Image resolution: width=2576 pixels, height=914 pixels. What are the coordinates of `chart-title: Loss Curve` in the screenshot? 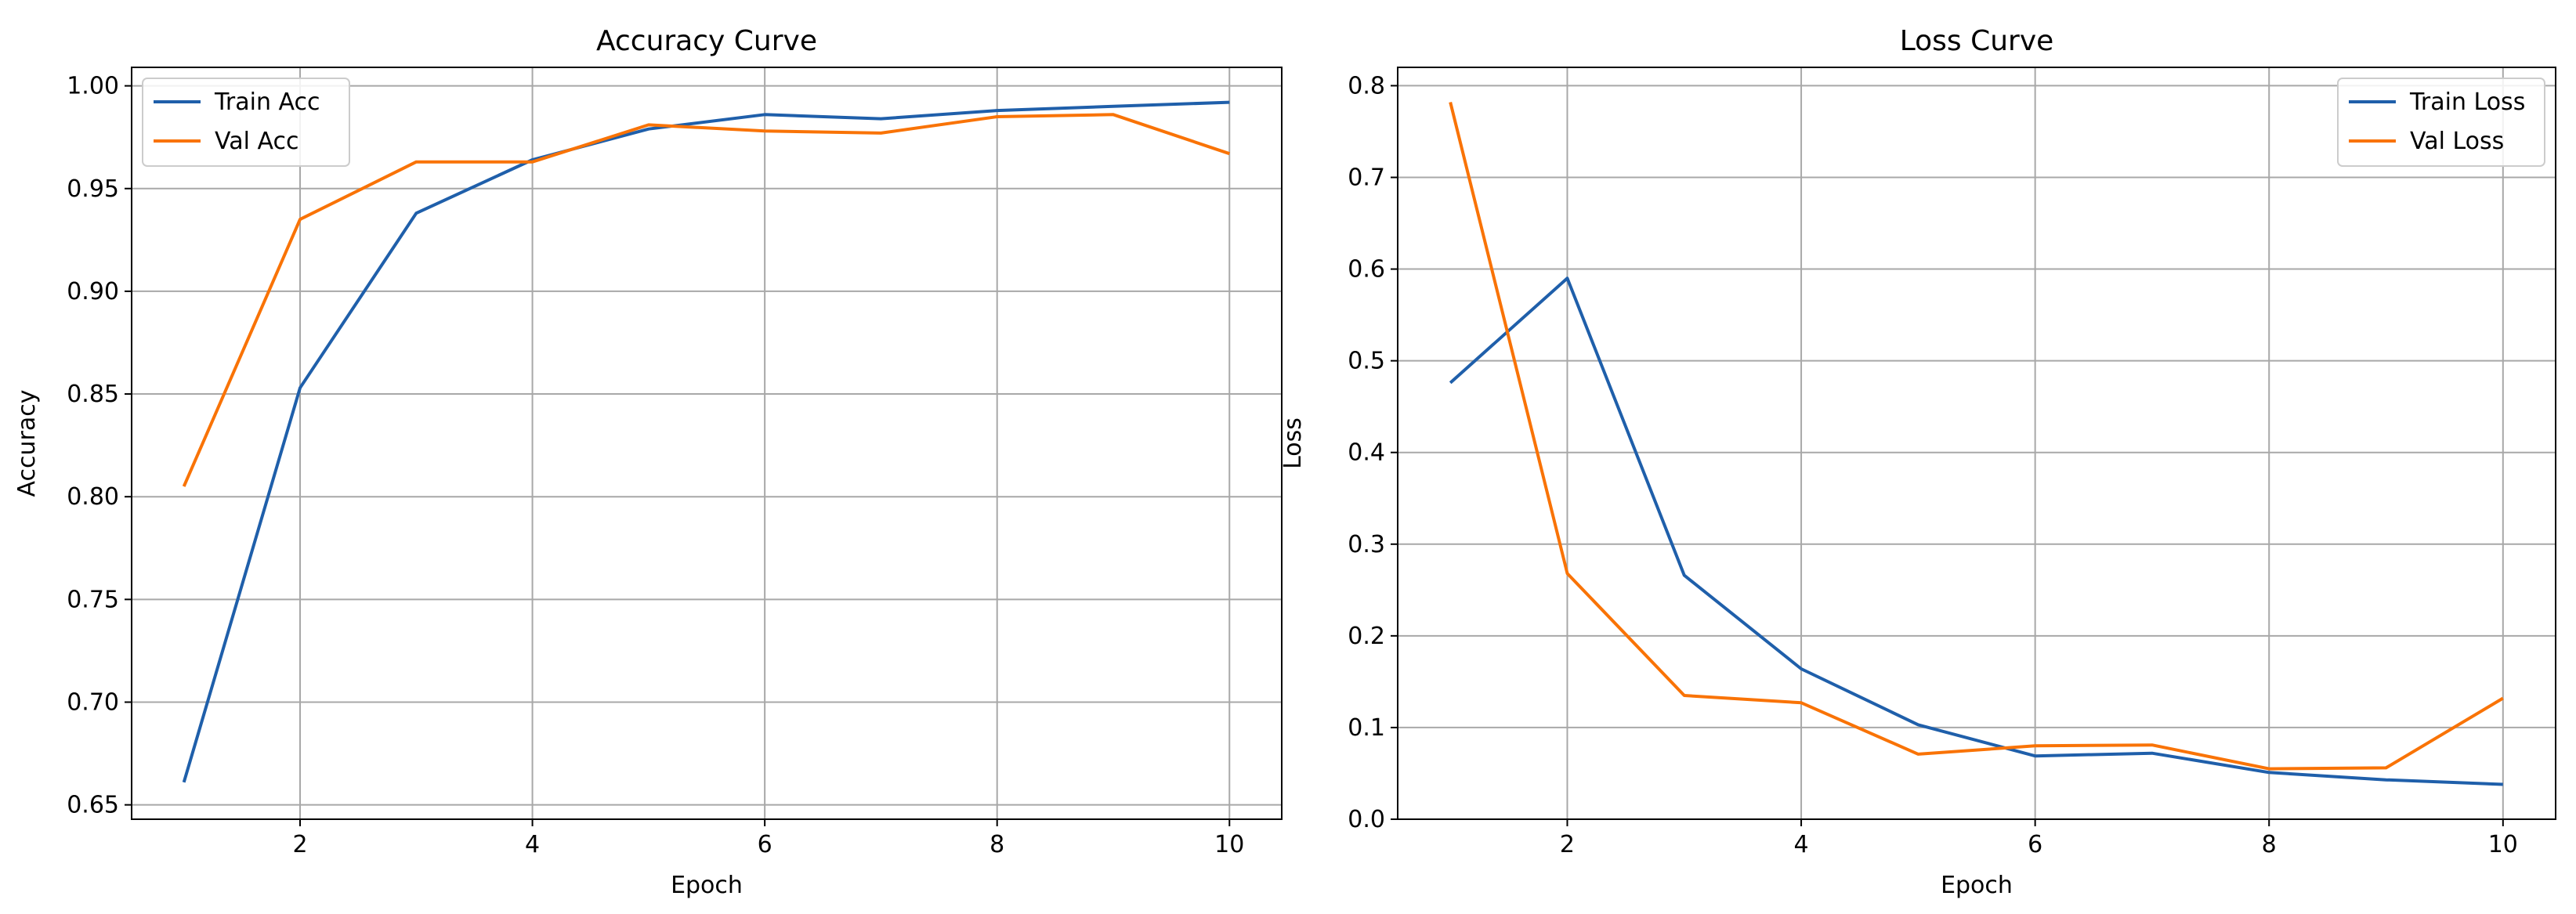 It's located at (1977, 41).